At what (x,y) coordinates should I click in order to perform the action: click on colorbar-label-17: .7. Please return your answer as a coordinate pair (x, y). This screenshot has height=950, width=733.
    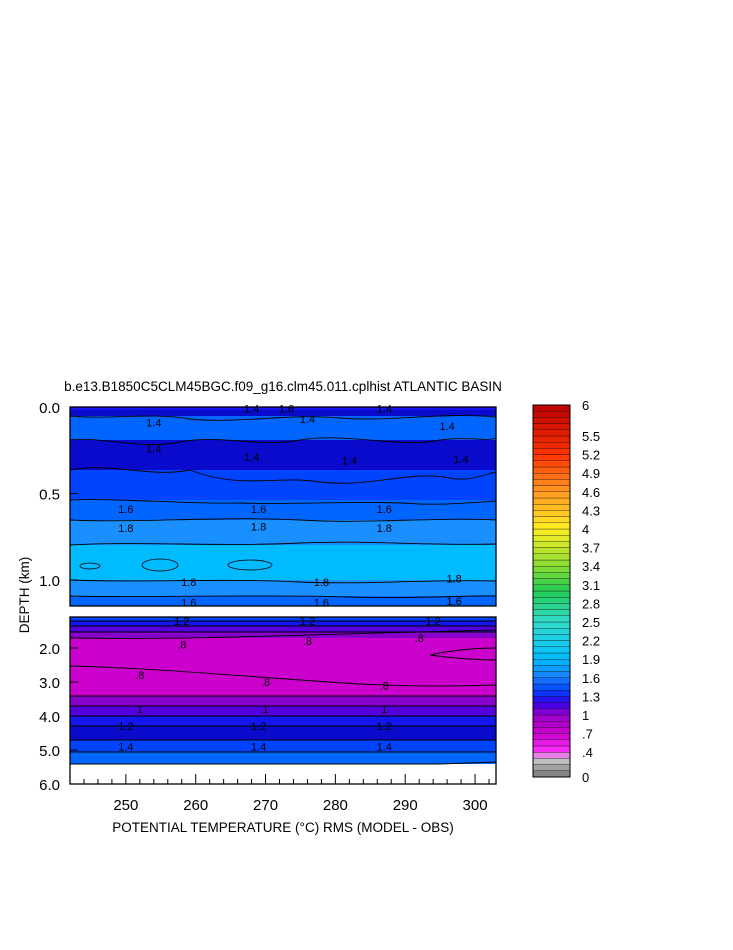
    Looking at the image, I should click on (587, 734).